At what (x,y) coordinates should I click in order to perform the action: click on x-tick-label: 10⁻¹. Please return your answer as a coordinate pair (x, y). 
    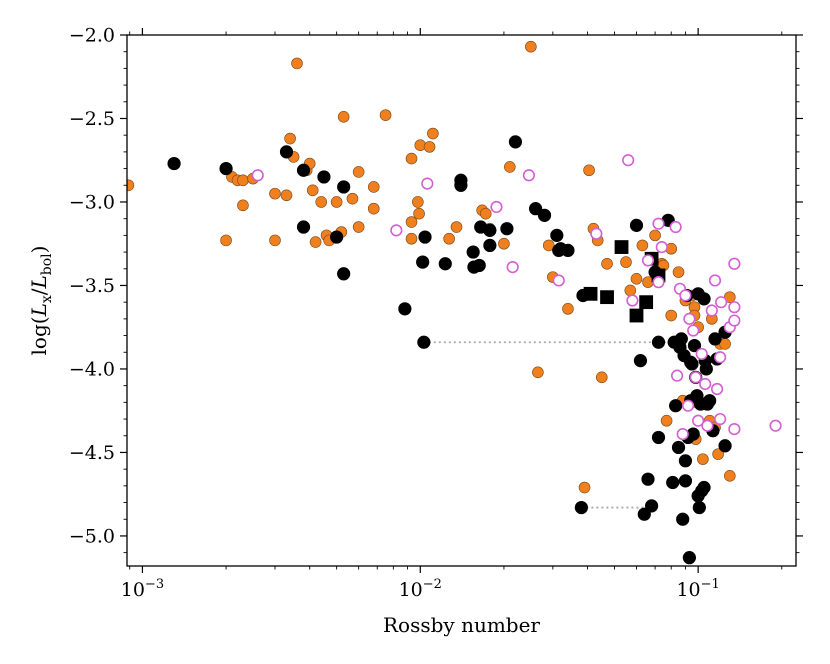
    Looking at the image, I should click on (697, 589).